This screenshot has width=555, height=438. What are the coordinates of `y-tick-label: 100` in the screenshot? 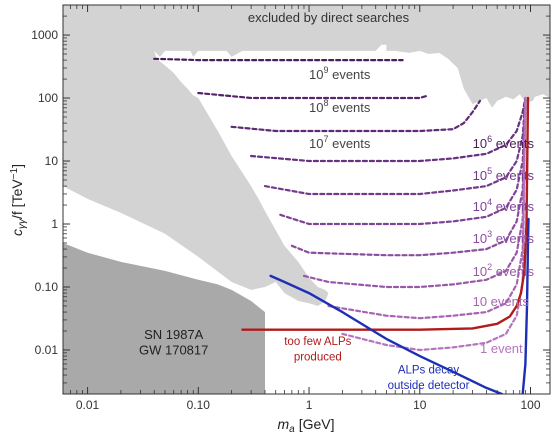 It's located at (48, 98).